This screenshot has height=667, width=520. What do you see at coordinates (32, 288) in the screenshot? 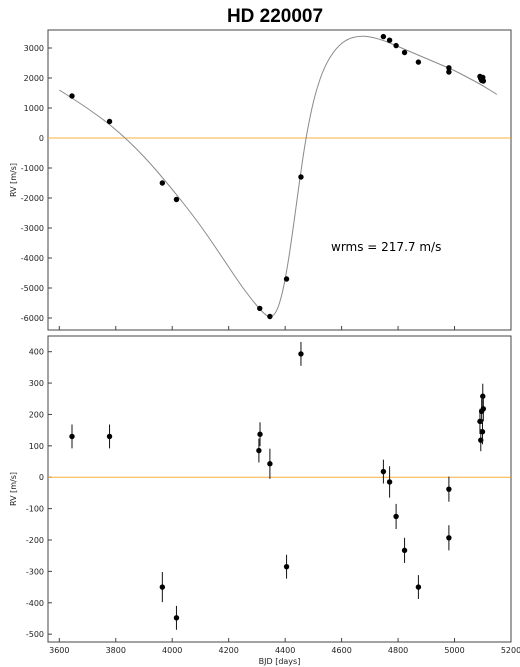
I see `y-tick-label: -5000` at bounding box center [32, 288].